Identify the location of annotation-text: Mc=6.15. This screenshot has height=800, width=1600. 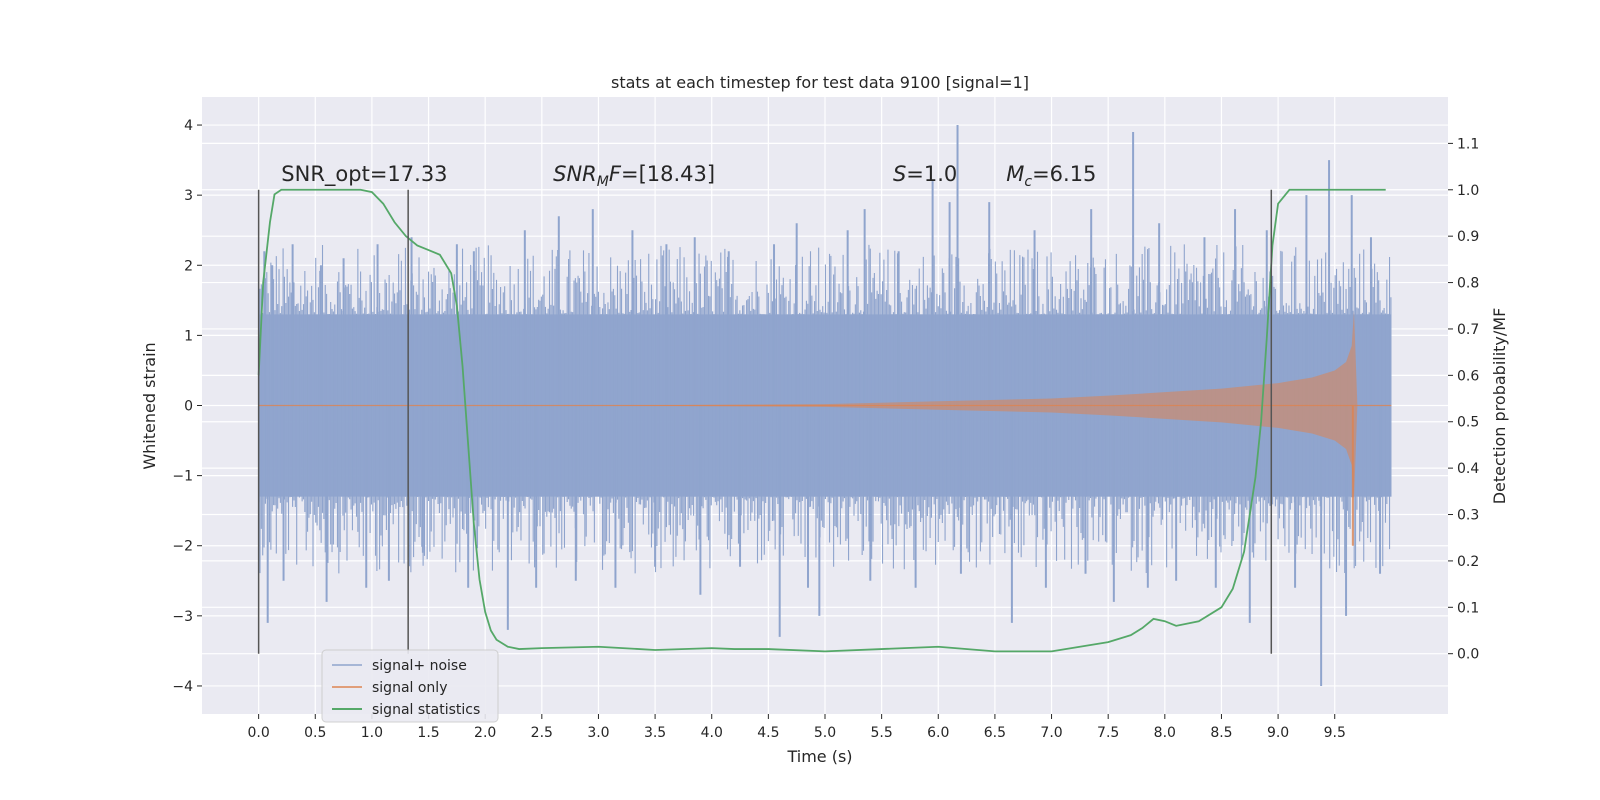
(1051, 176).